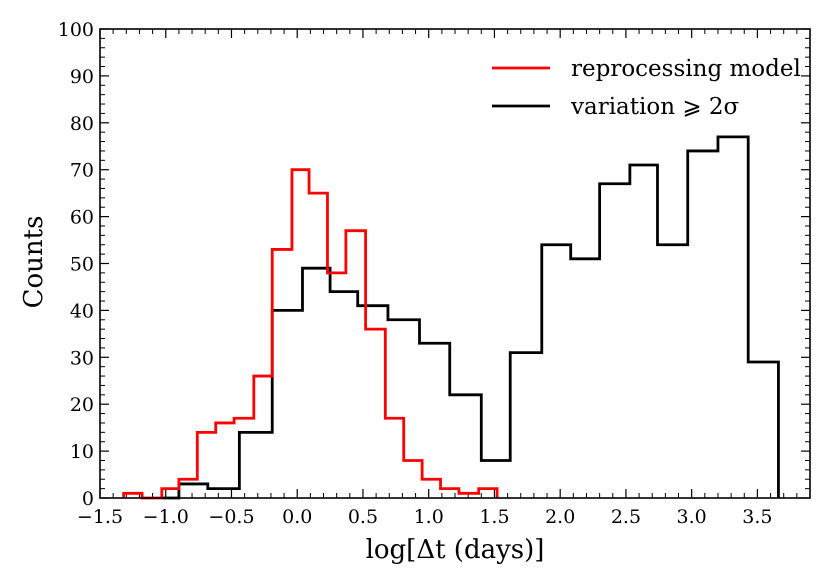  What do you see at coordinates (626, 517) in the screenshot?
I see `x-tick-label: 2.5` at bounding box center [626, 517].